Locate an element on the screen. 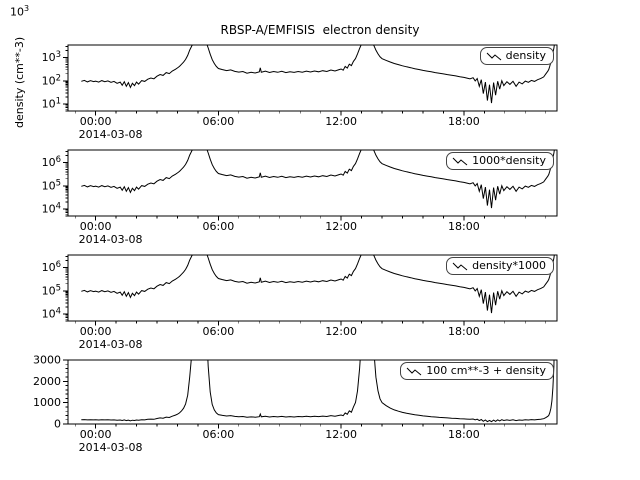 The image size is (640, 480). y-tick-label: 3000 is located at coordinates (47, 360).